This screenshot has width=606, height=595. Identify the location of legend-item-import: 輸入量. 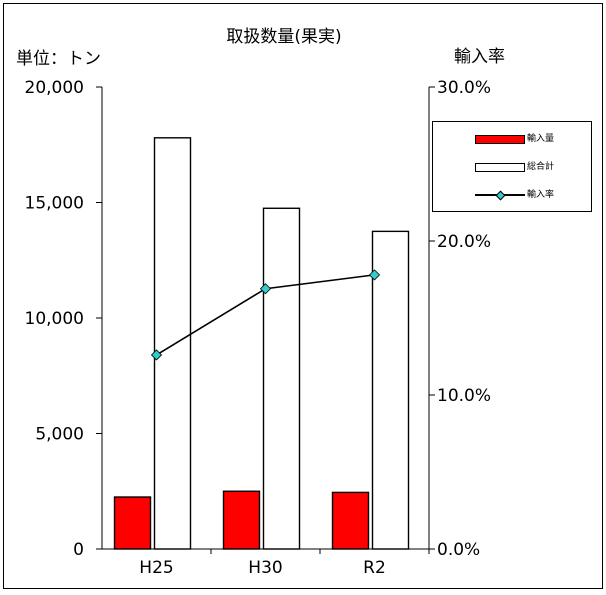
(513, 139).